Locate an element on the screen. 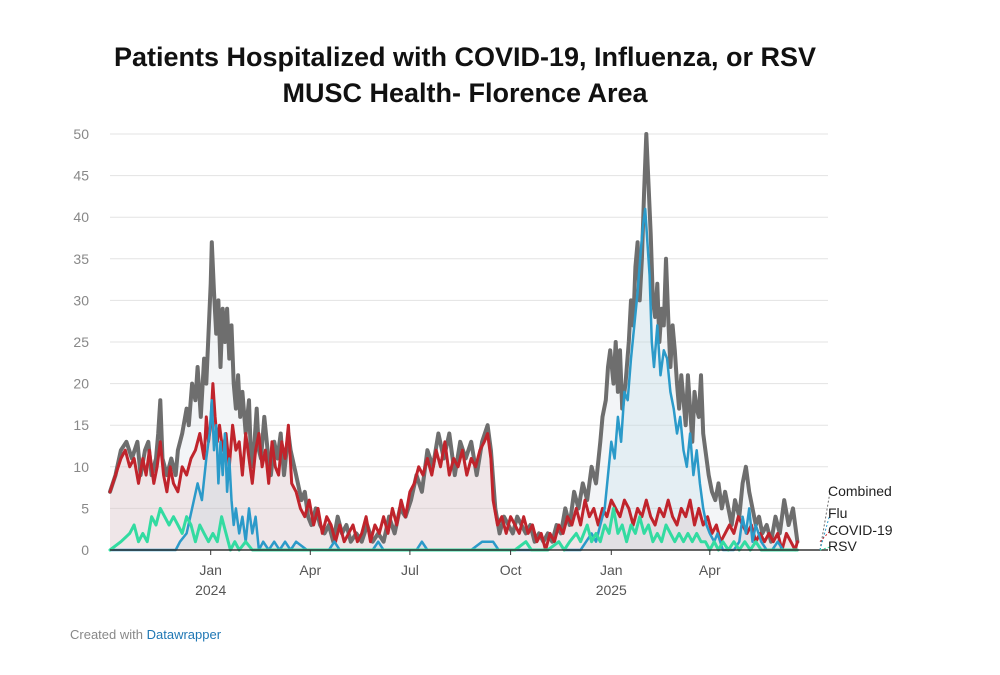 This screenshot has width=1000, height=675. y-tick-label: 50 is located at coordinates (81, 134).